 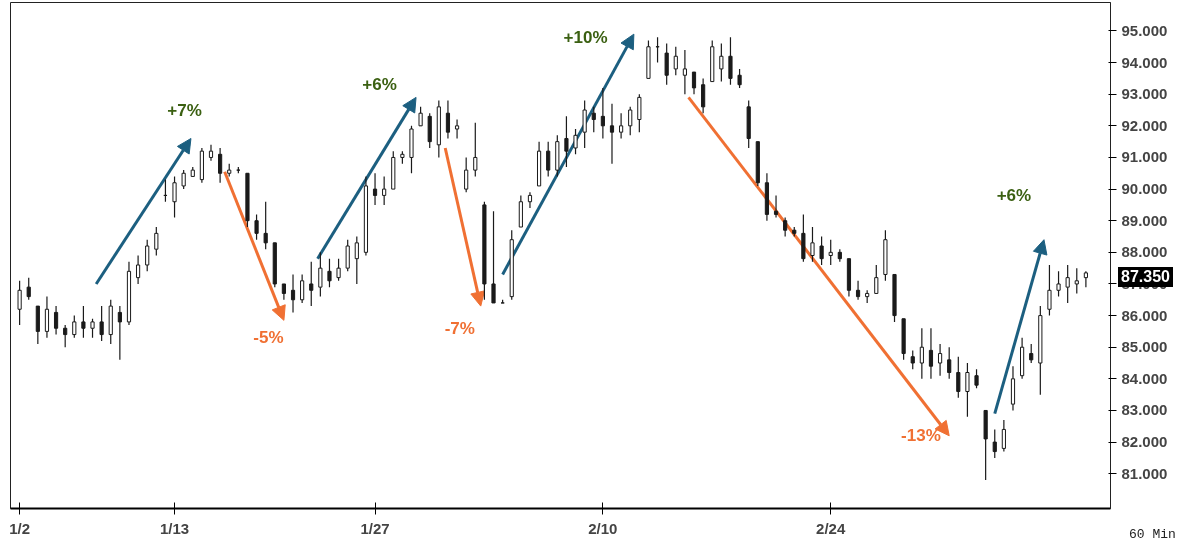 I want to click on y-tick-label: 86.000, so click(x=1144, y=315).